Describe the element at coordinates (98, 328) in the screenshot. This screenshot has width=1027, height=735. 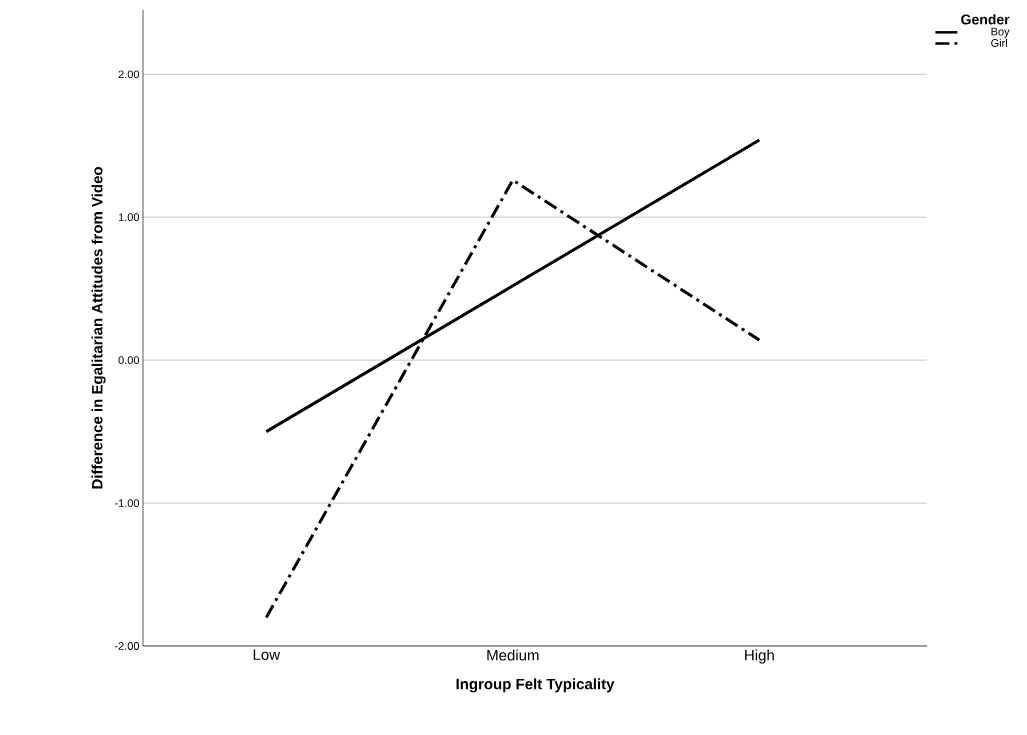
I see `y-axis-title: Difference in Egalitarian Attitudes from Video` at that location.